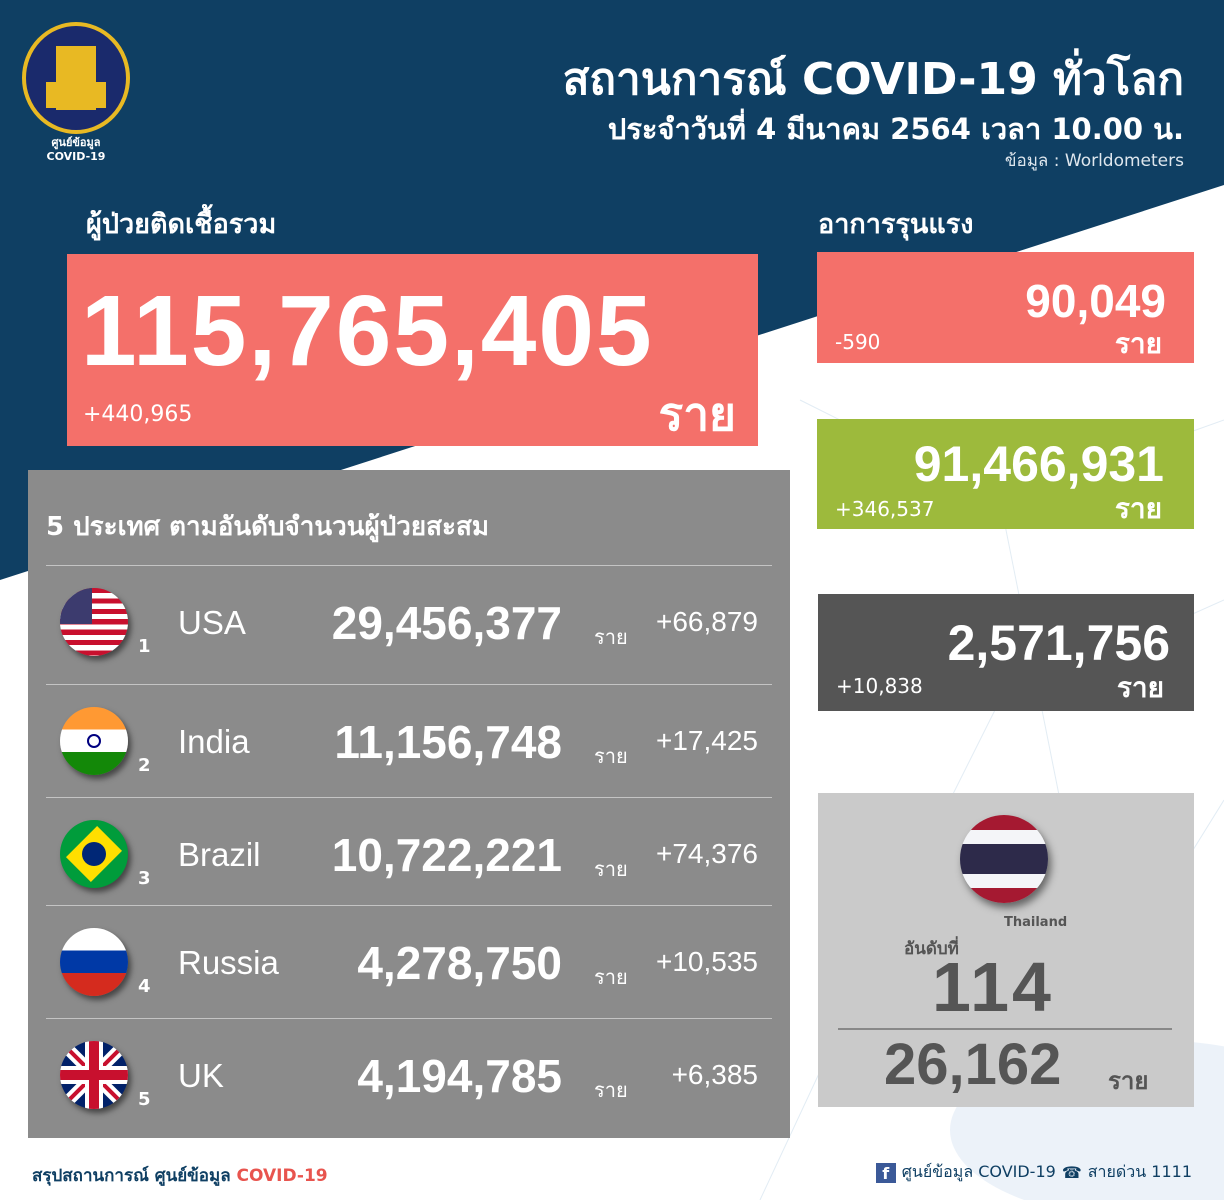 The width and height of the screenshot is (1224, 1200). What do you see at coordinates (201, 1075) in the screenshot?
I see `country-name: UK` at bounding box center [201, 1075].